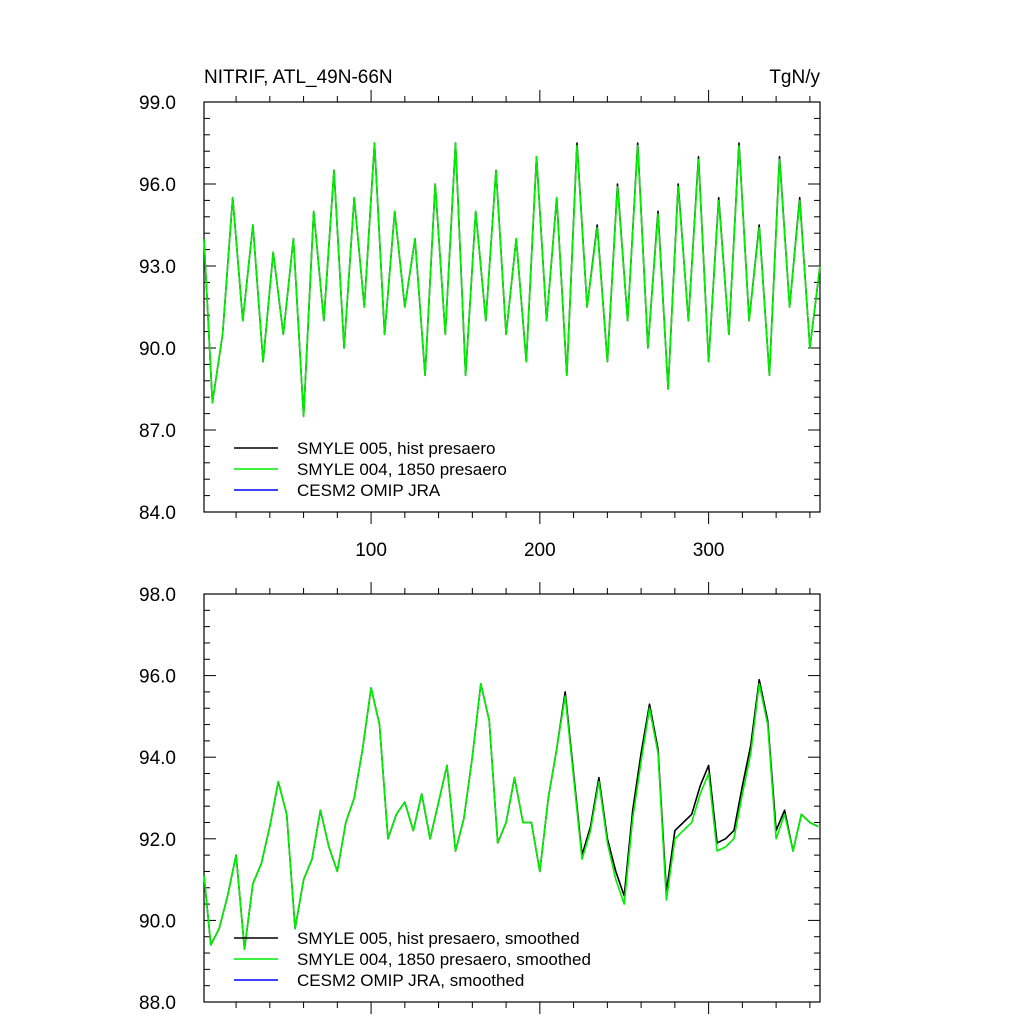 Image resolution: width=1024 pixels, height=1024 pixels. Describe the element at coordinates (444, 959) in the screenshot. I see `legend-label: SMYLE 004, 1850 presaero, smoothed` at that location.